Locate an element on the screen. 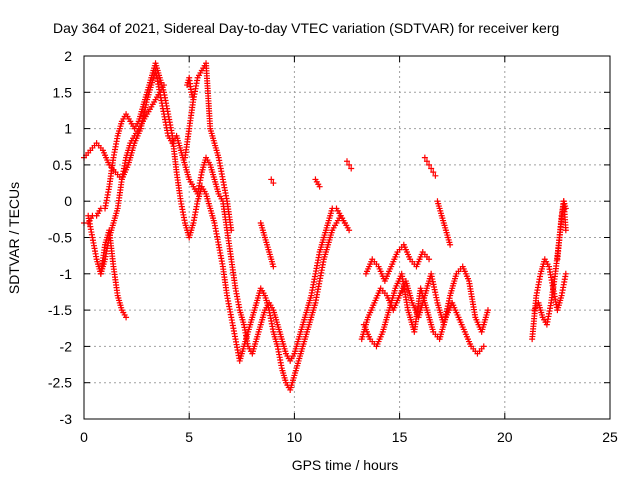  y-tick-label: -3 is located at coordinates (66, 419).